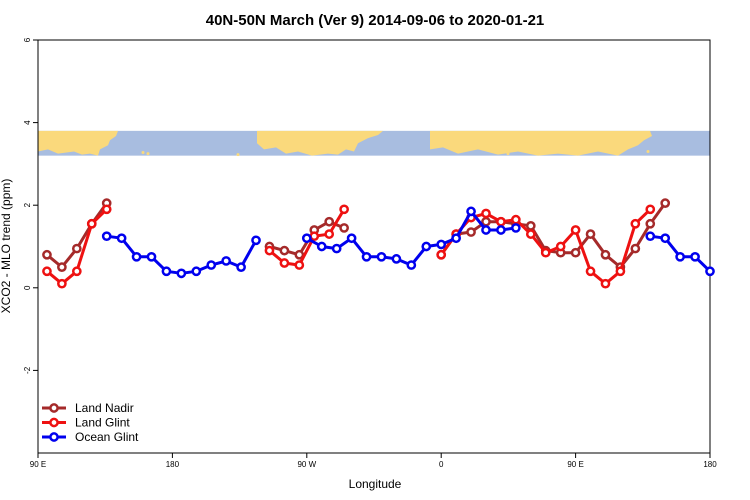  Describe the element at coordinates (27, 370) in the screenshot. I see `y-tick-label: -2` at that location.